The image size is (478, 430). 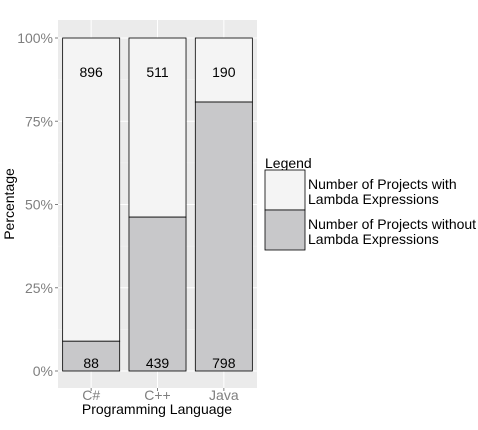 What do you see at coordinates (157, 409) in the screenshot?
I see `x-axis-title: Programming Language` at bounding box center [157, 409].